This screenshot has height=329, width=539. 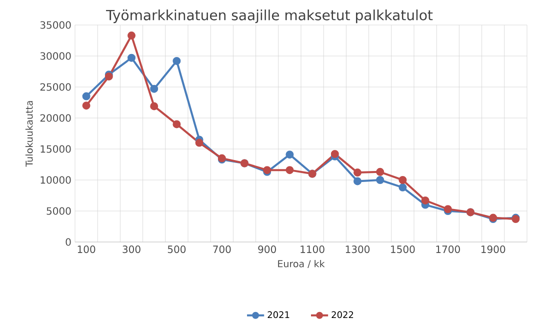 I want to click on y-tick-label: 20000, so click(x=55, y=118).